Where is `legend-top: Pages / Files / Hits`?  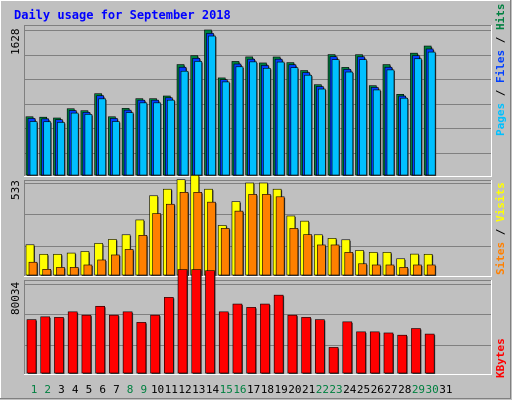
legend-top: Pages / Files / Hits is located at coordinates (500, 70).